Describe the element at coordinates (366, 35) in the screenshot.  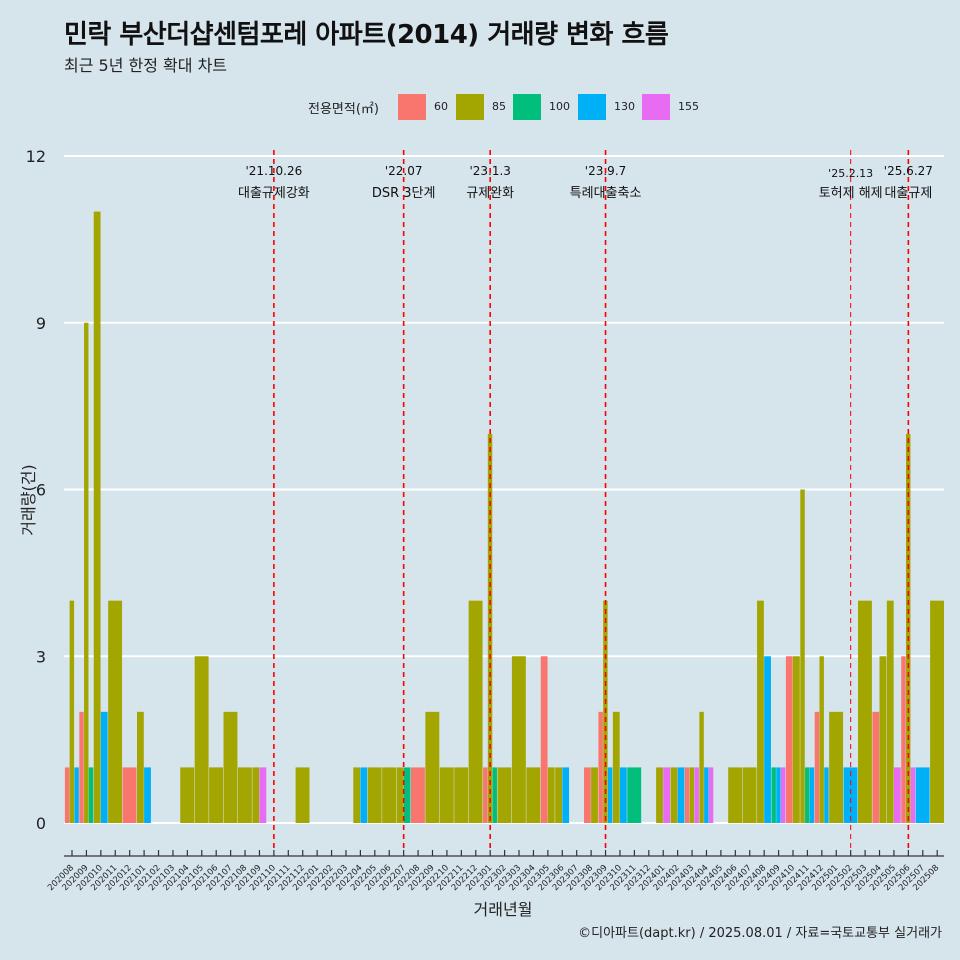
I see `chart-title: 민락 부산더샵센텀포레 아파트(2014) 거래량 변화 흐름` at that location.